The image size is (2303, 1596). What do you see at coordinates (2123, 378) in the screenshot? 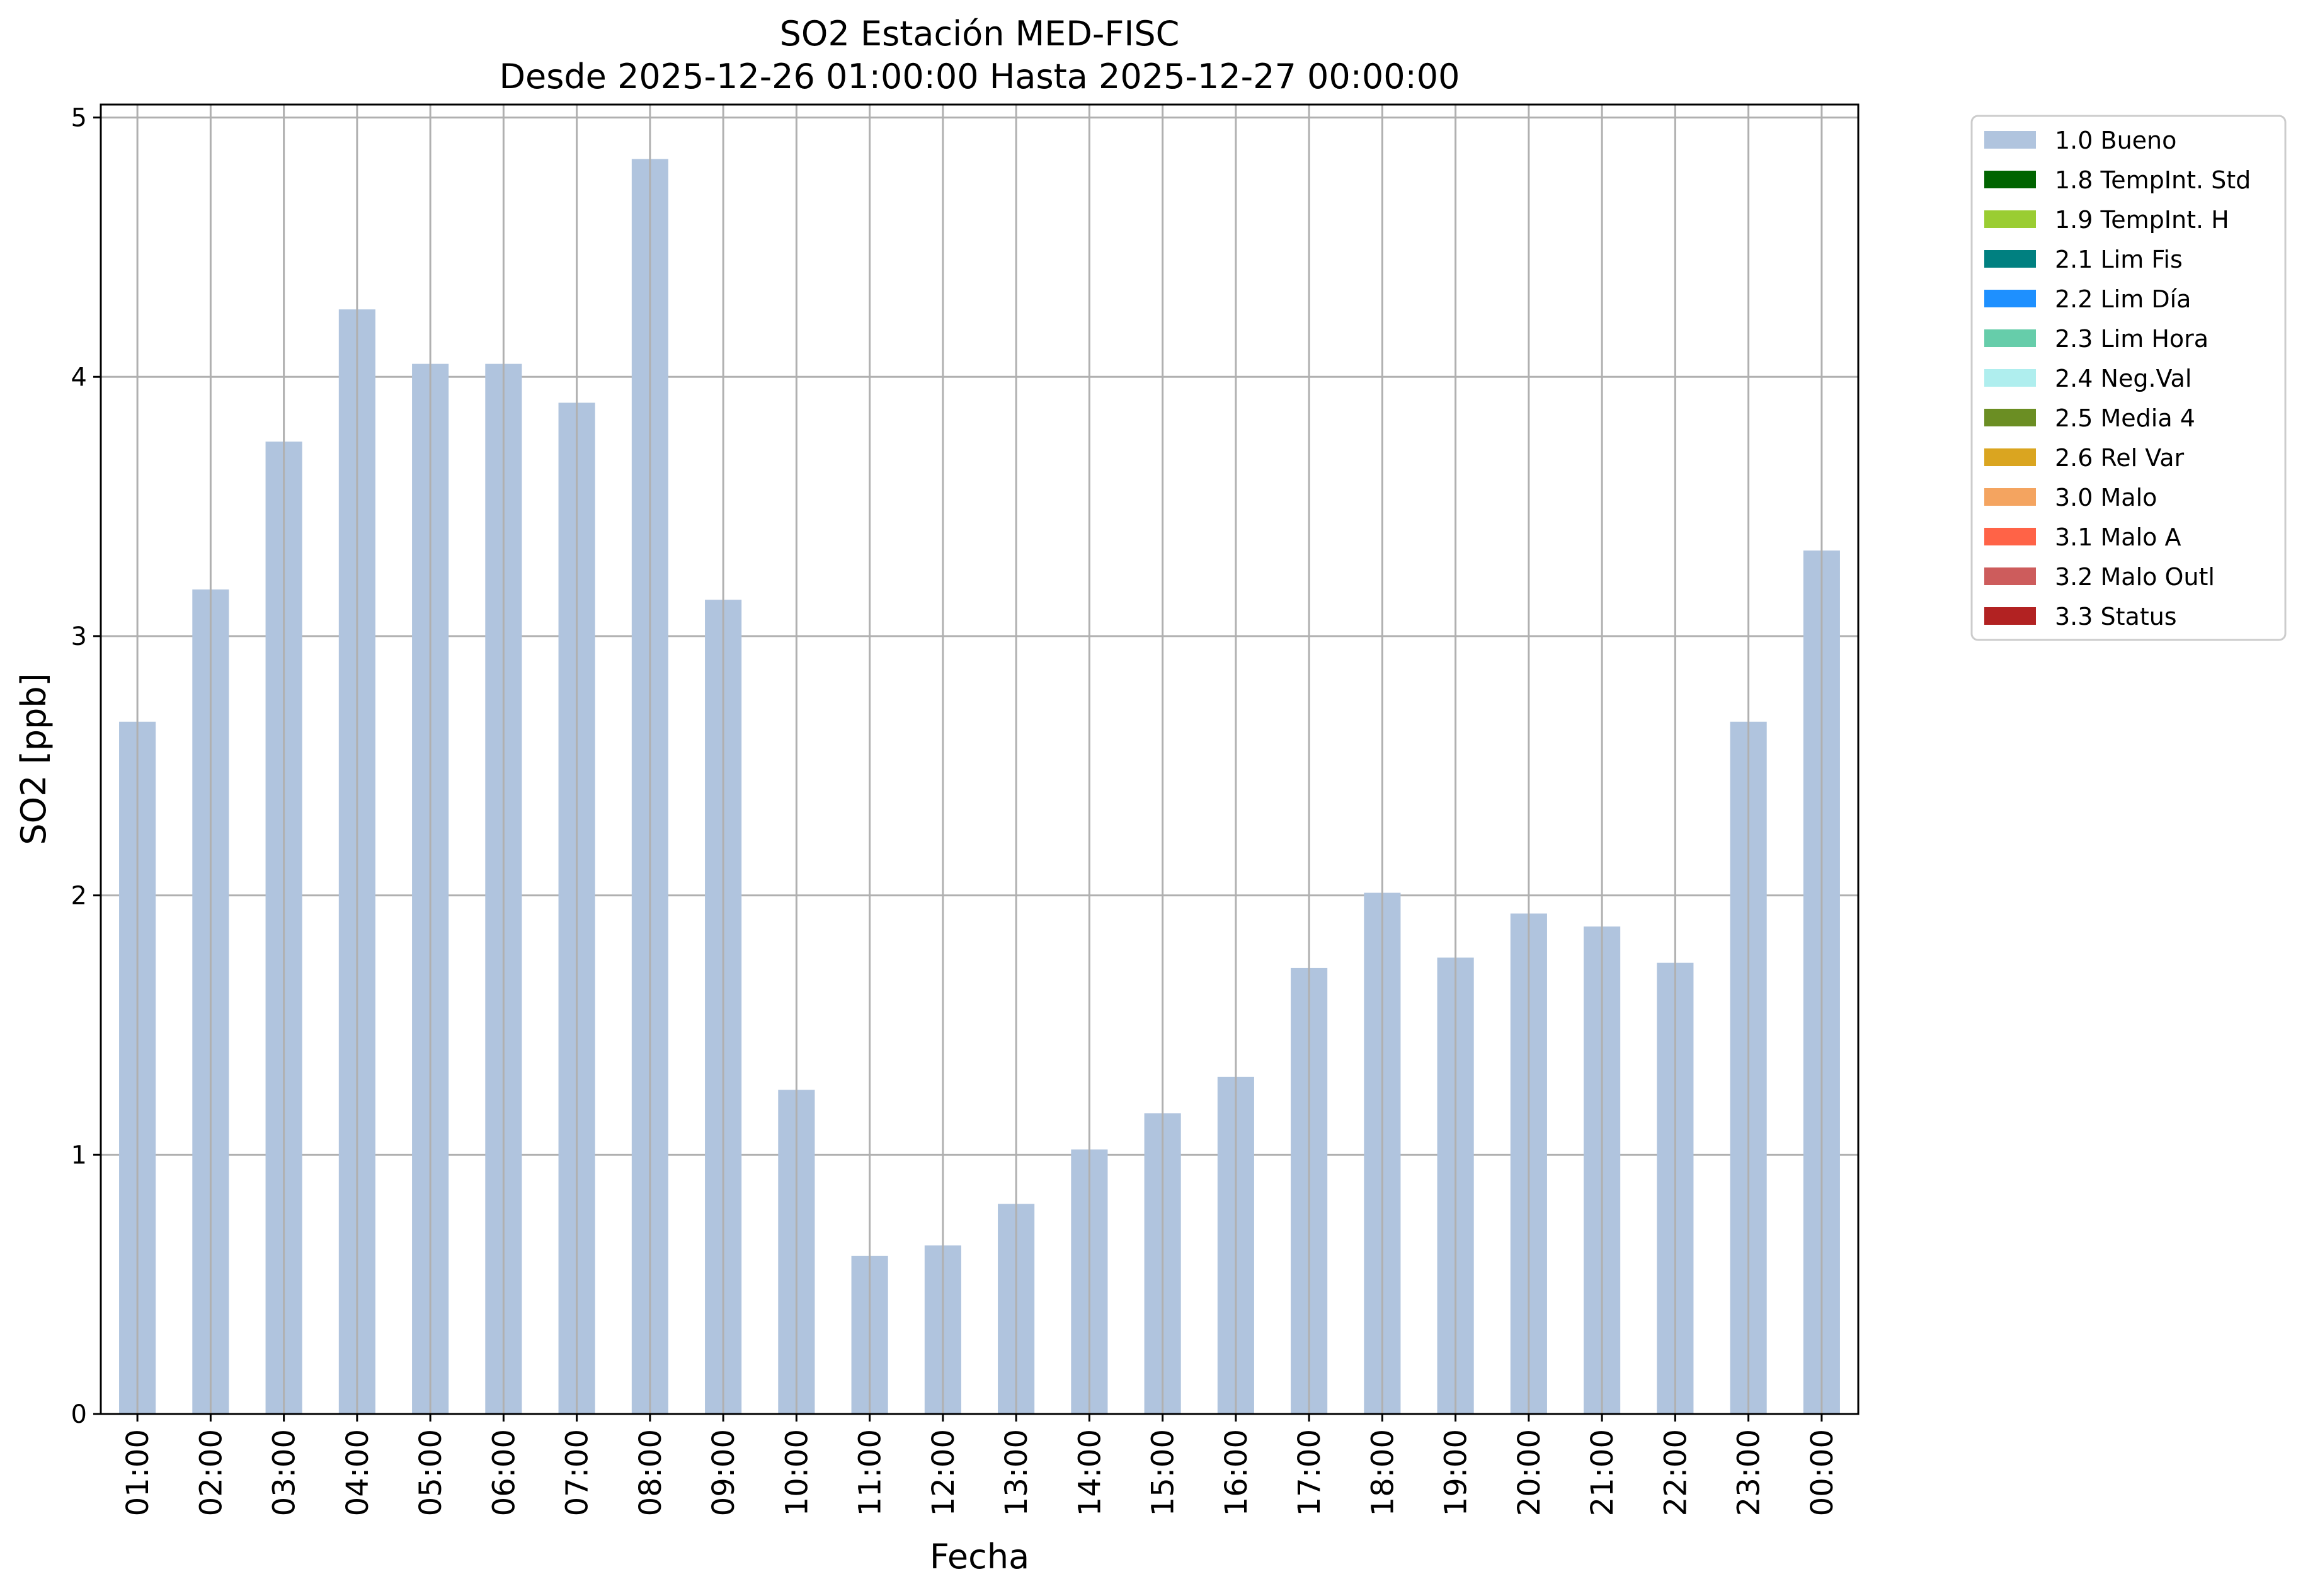
I see `legend-entry: 2.4 Neg.Val` at bounding box center [2123, 378].